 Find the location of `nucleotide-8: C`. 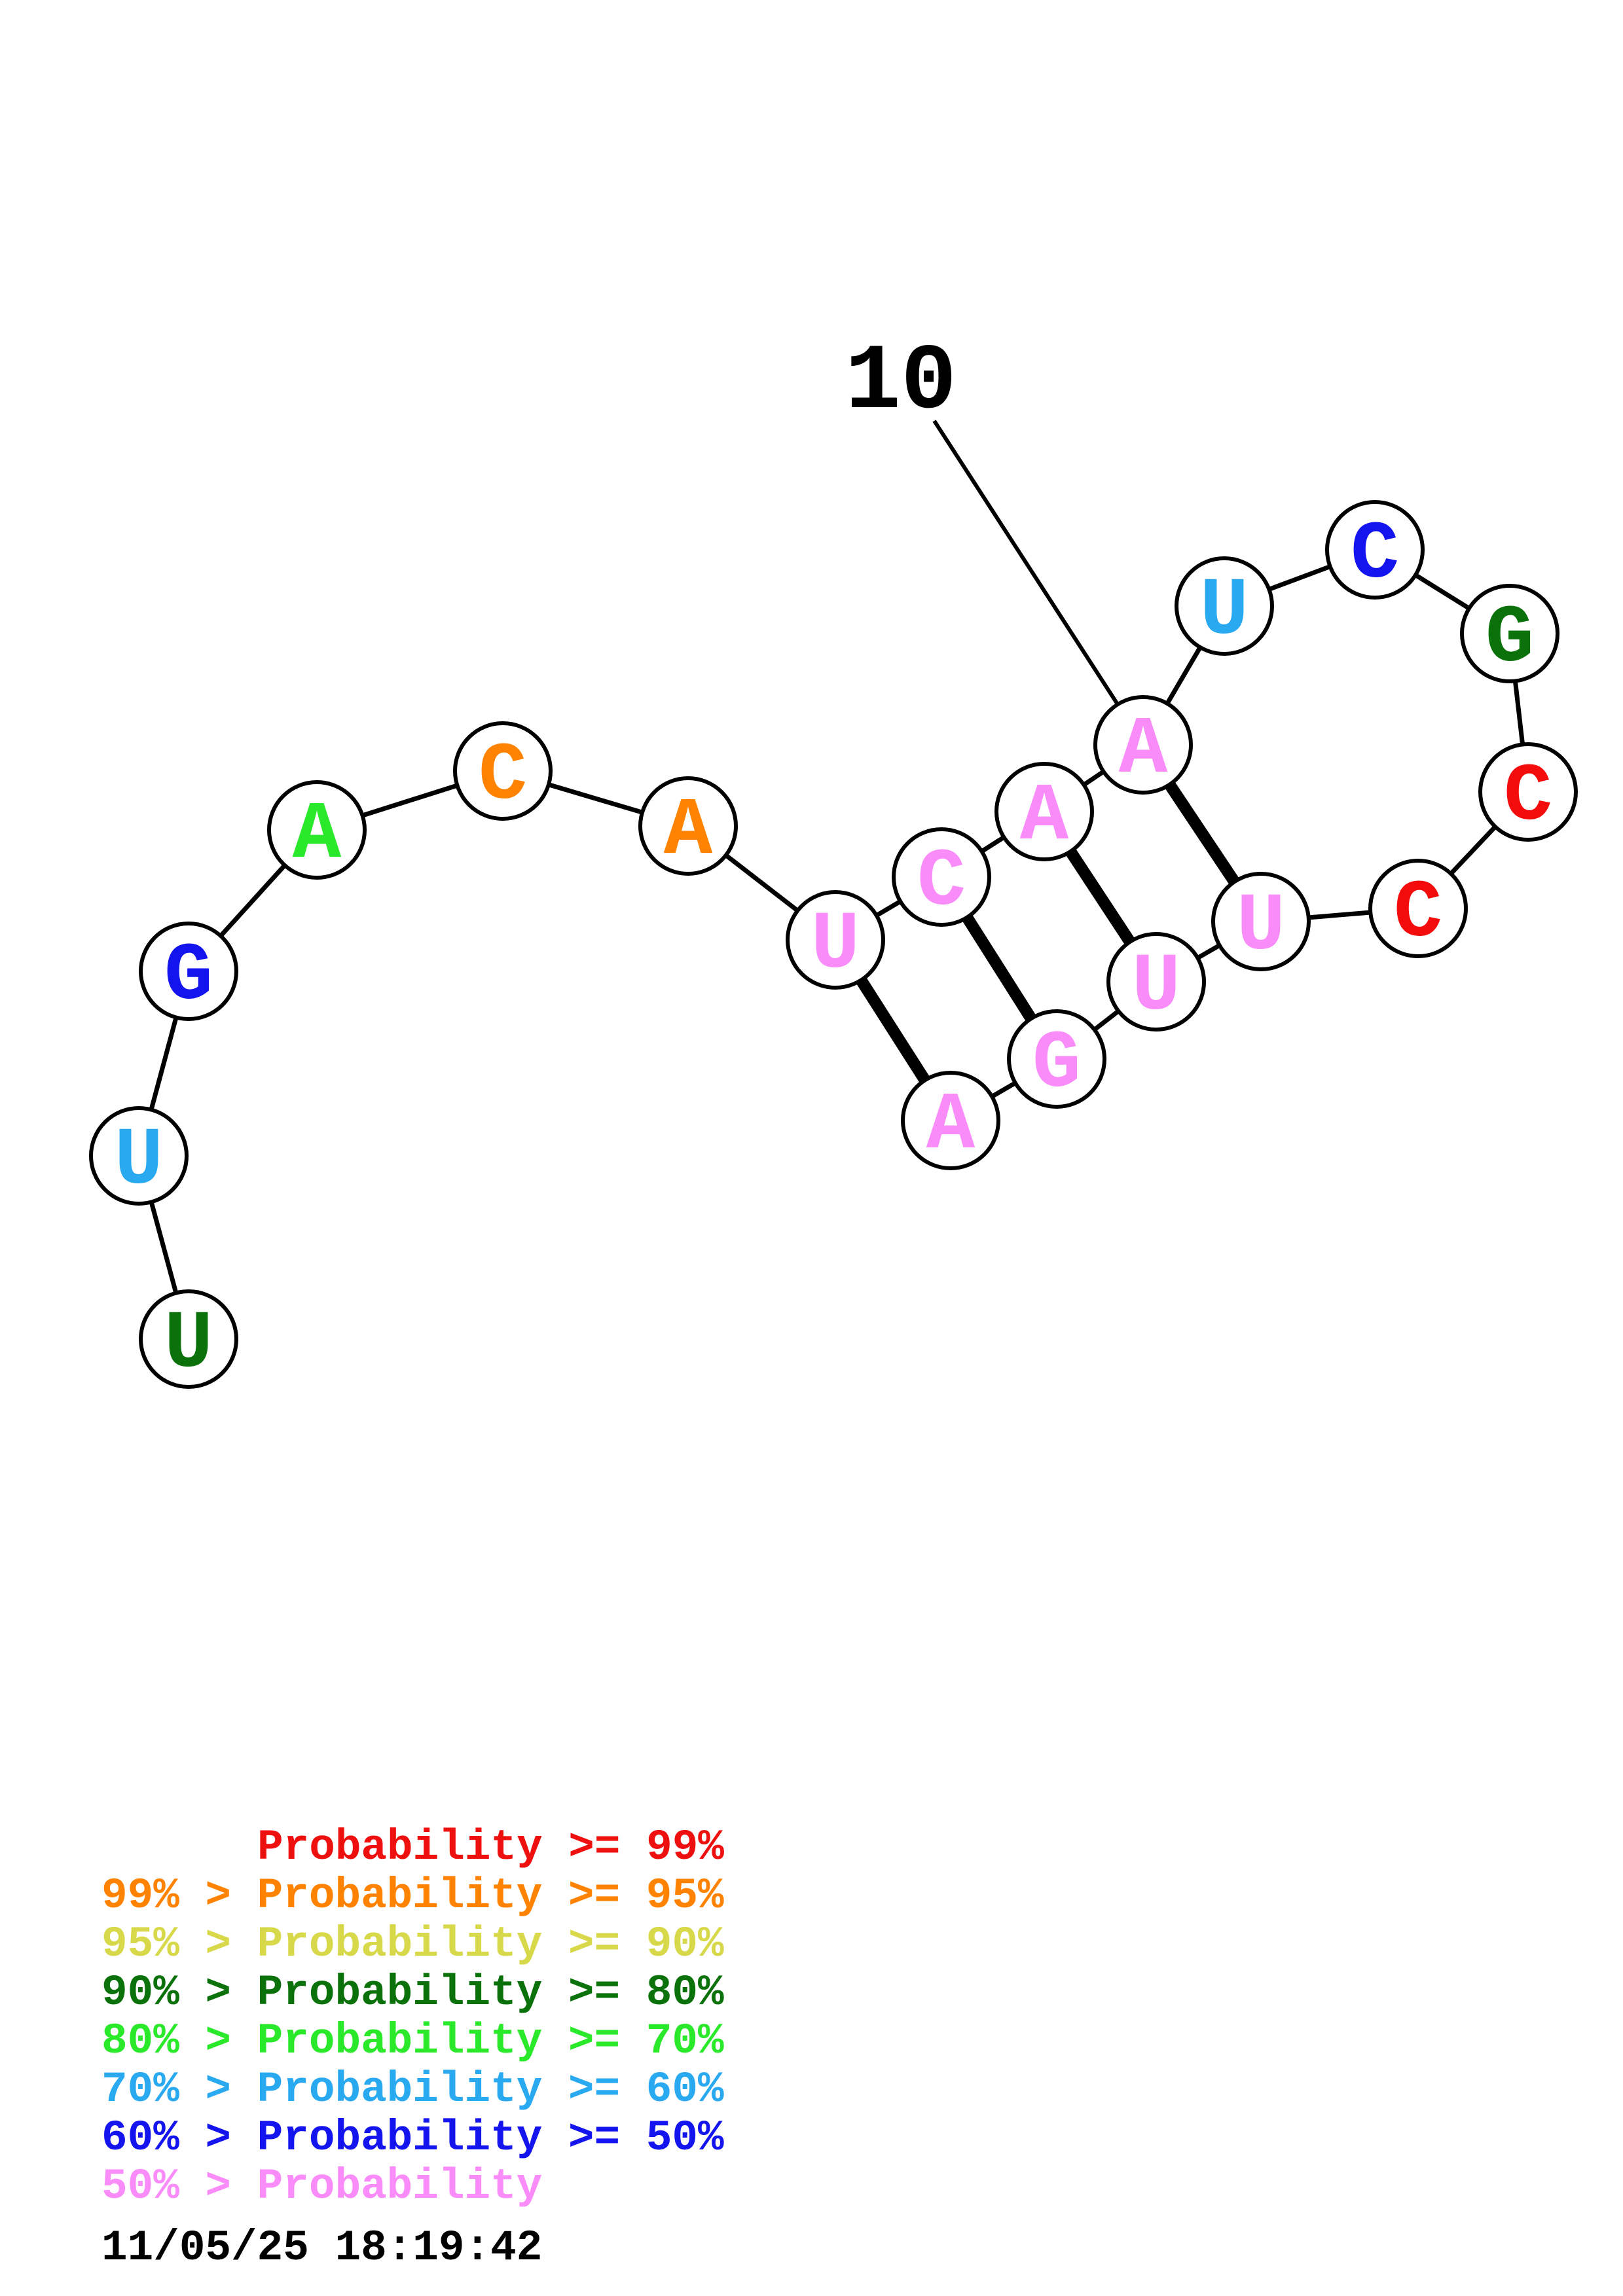

nucleotide-8: C is located at coordinates (941, 878).